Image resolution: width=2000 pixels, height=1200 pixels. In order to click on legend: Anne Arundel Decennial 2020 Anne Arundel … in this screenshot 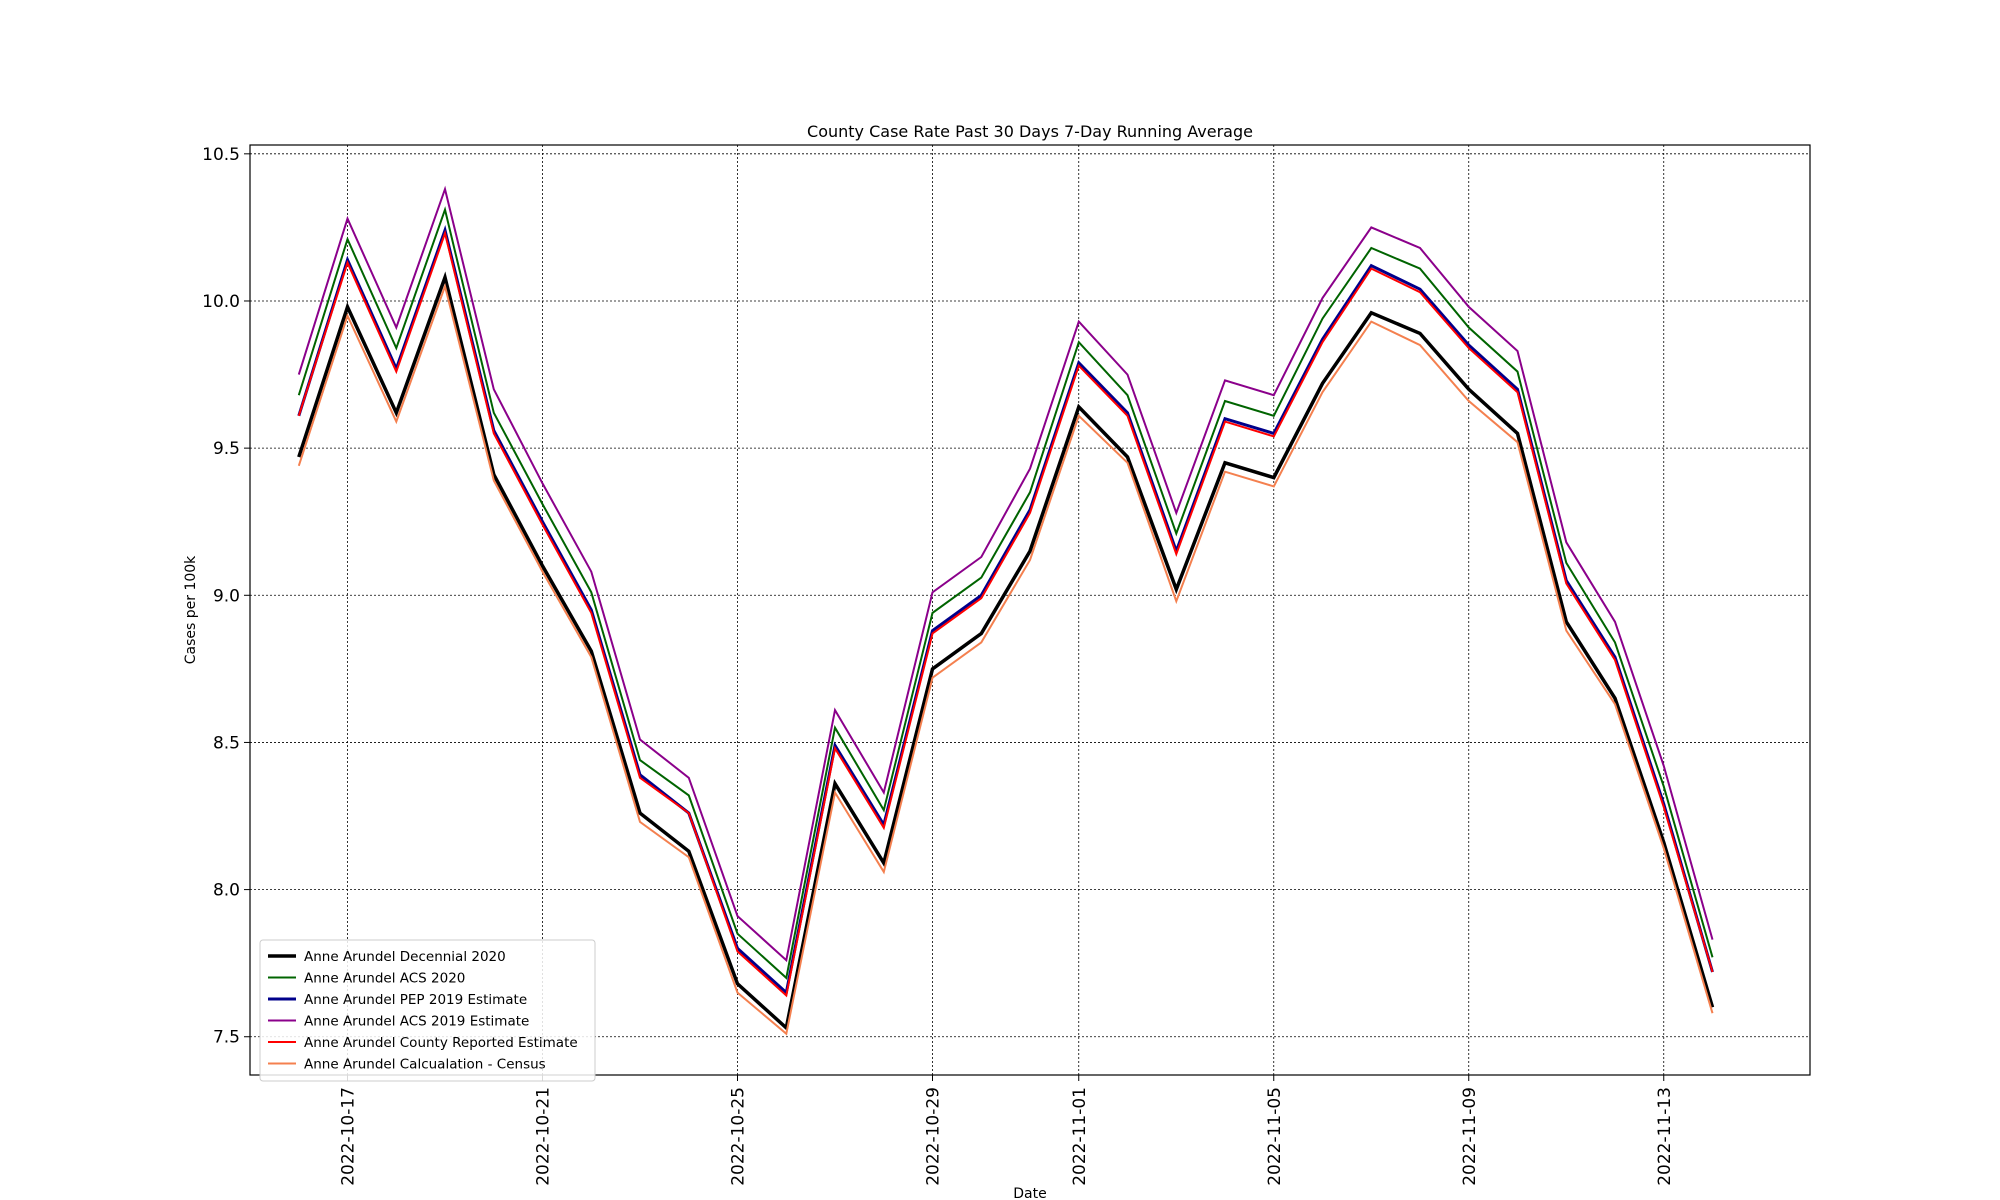, I will do `click(427, 1010)`.